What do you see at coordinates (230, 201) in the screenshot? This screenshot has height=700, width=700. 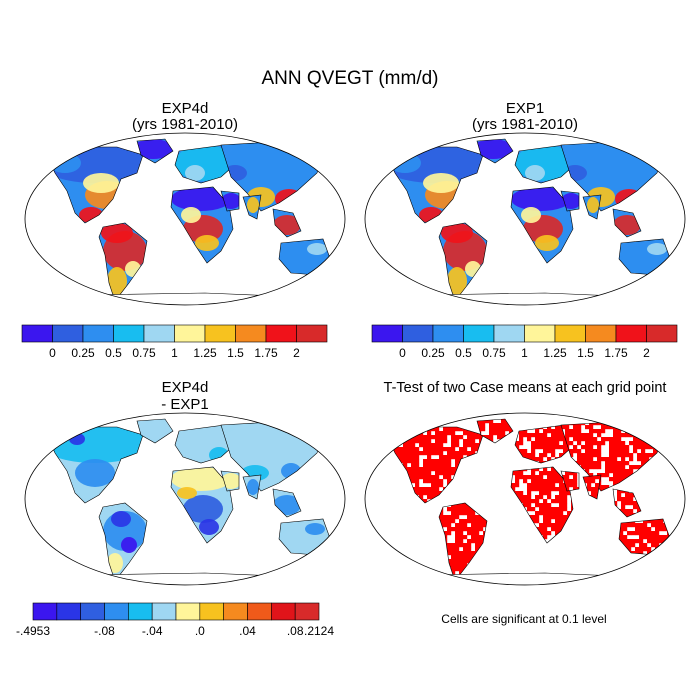 I see `coastline-arabia` at bounding box center [230, 201].